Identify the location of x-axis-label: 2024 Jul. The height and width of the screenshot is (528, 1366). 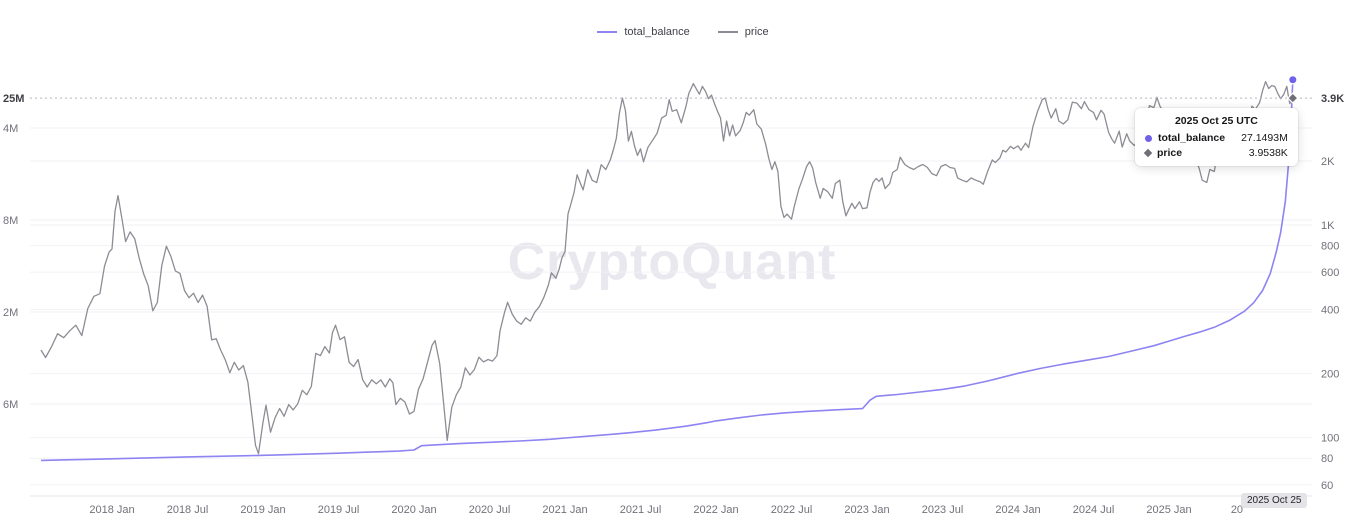
(1094, 510).